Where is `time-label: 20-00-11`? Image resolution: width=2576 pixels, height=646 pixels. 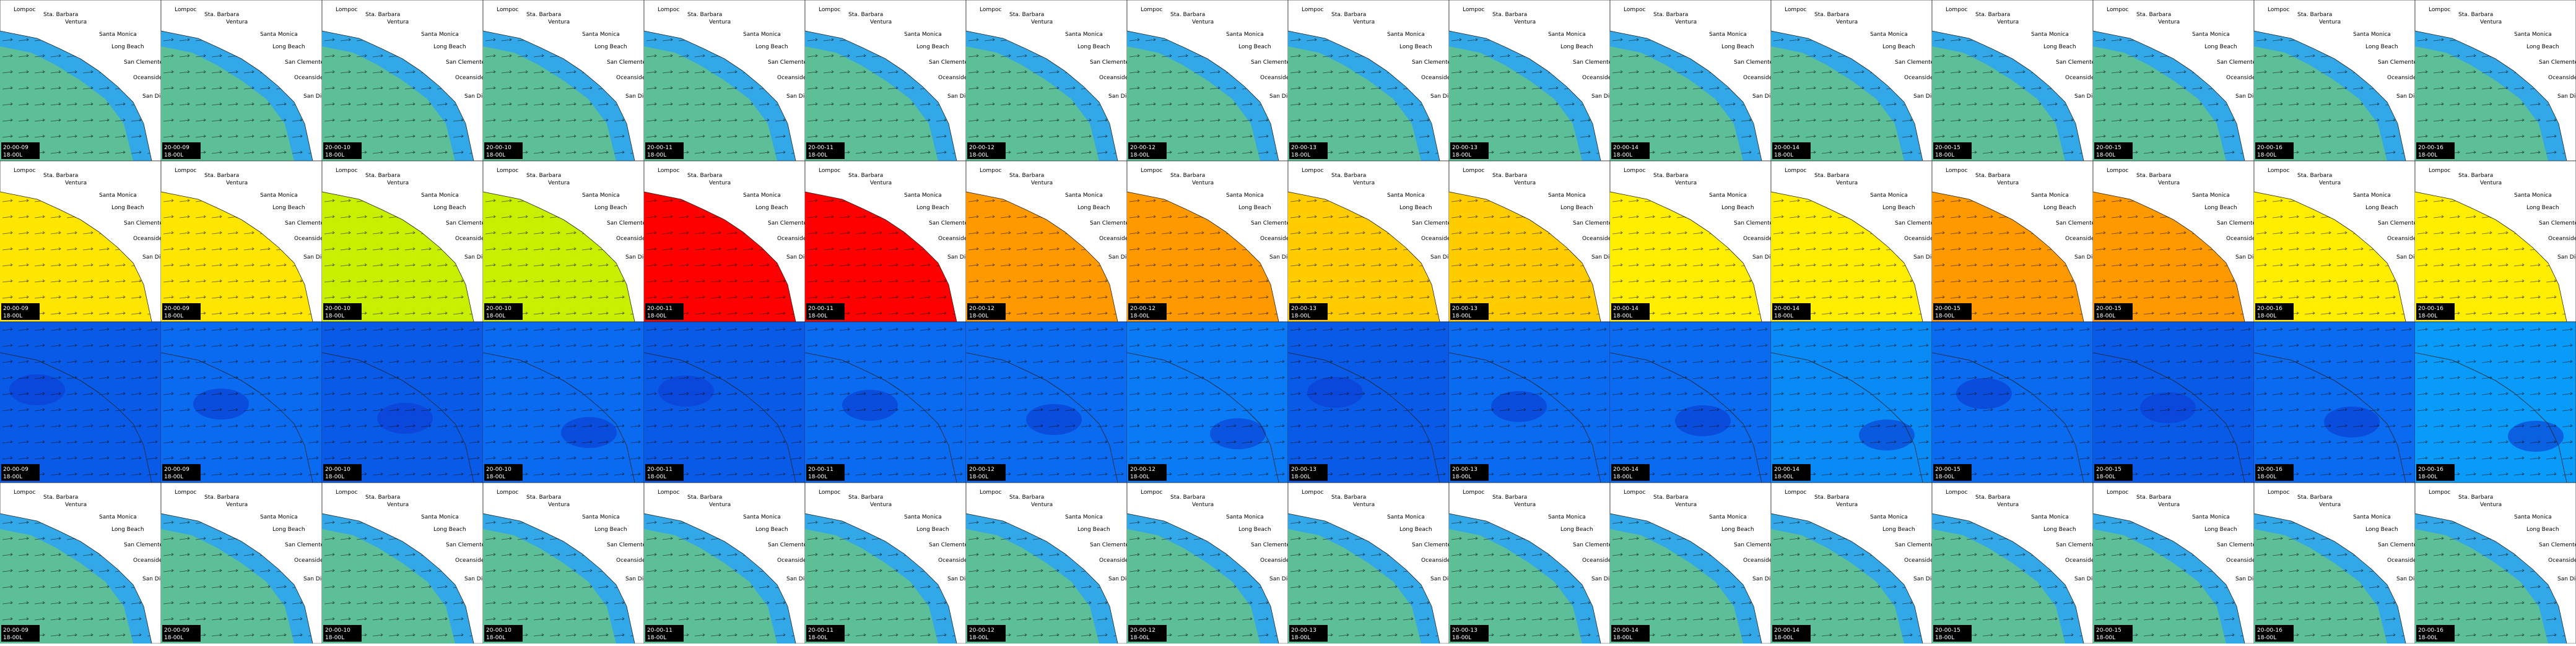 time-label: 20-00-11 is located at coordinates (659, 148).